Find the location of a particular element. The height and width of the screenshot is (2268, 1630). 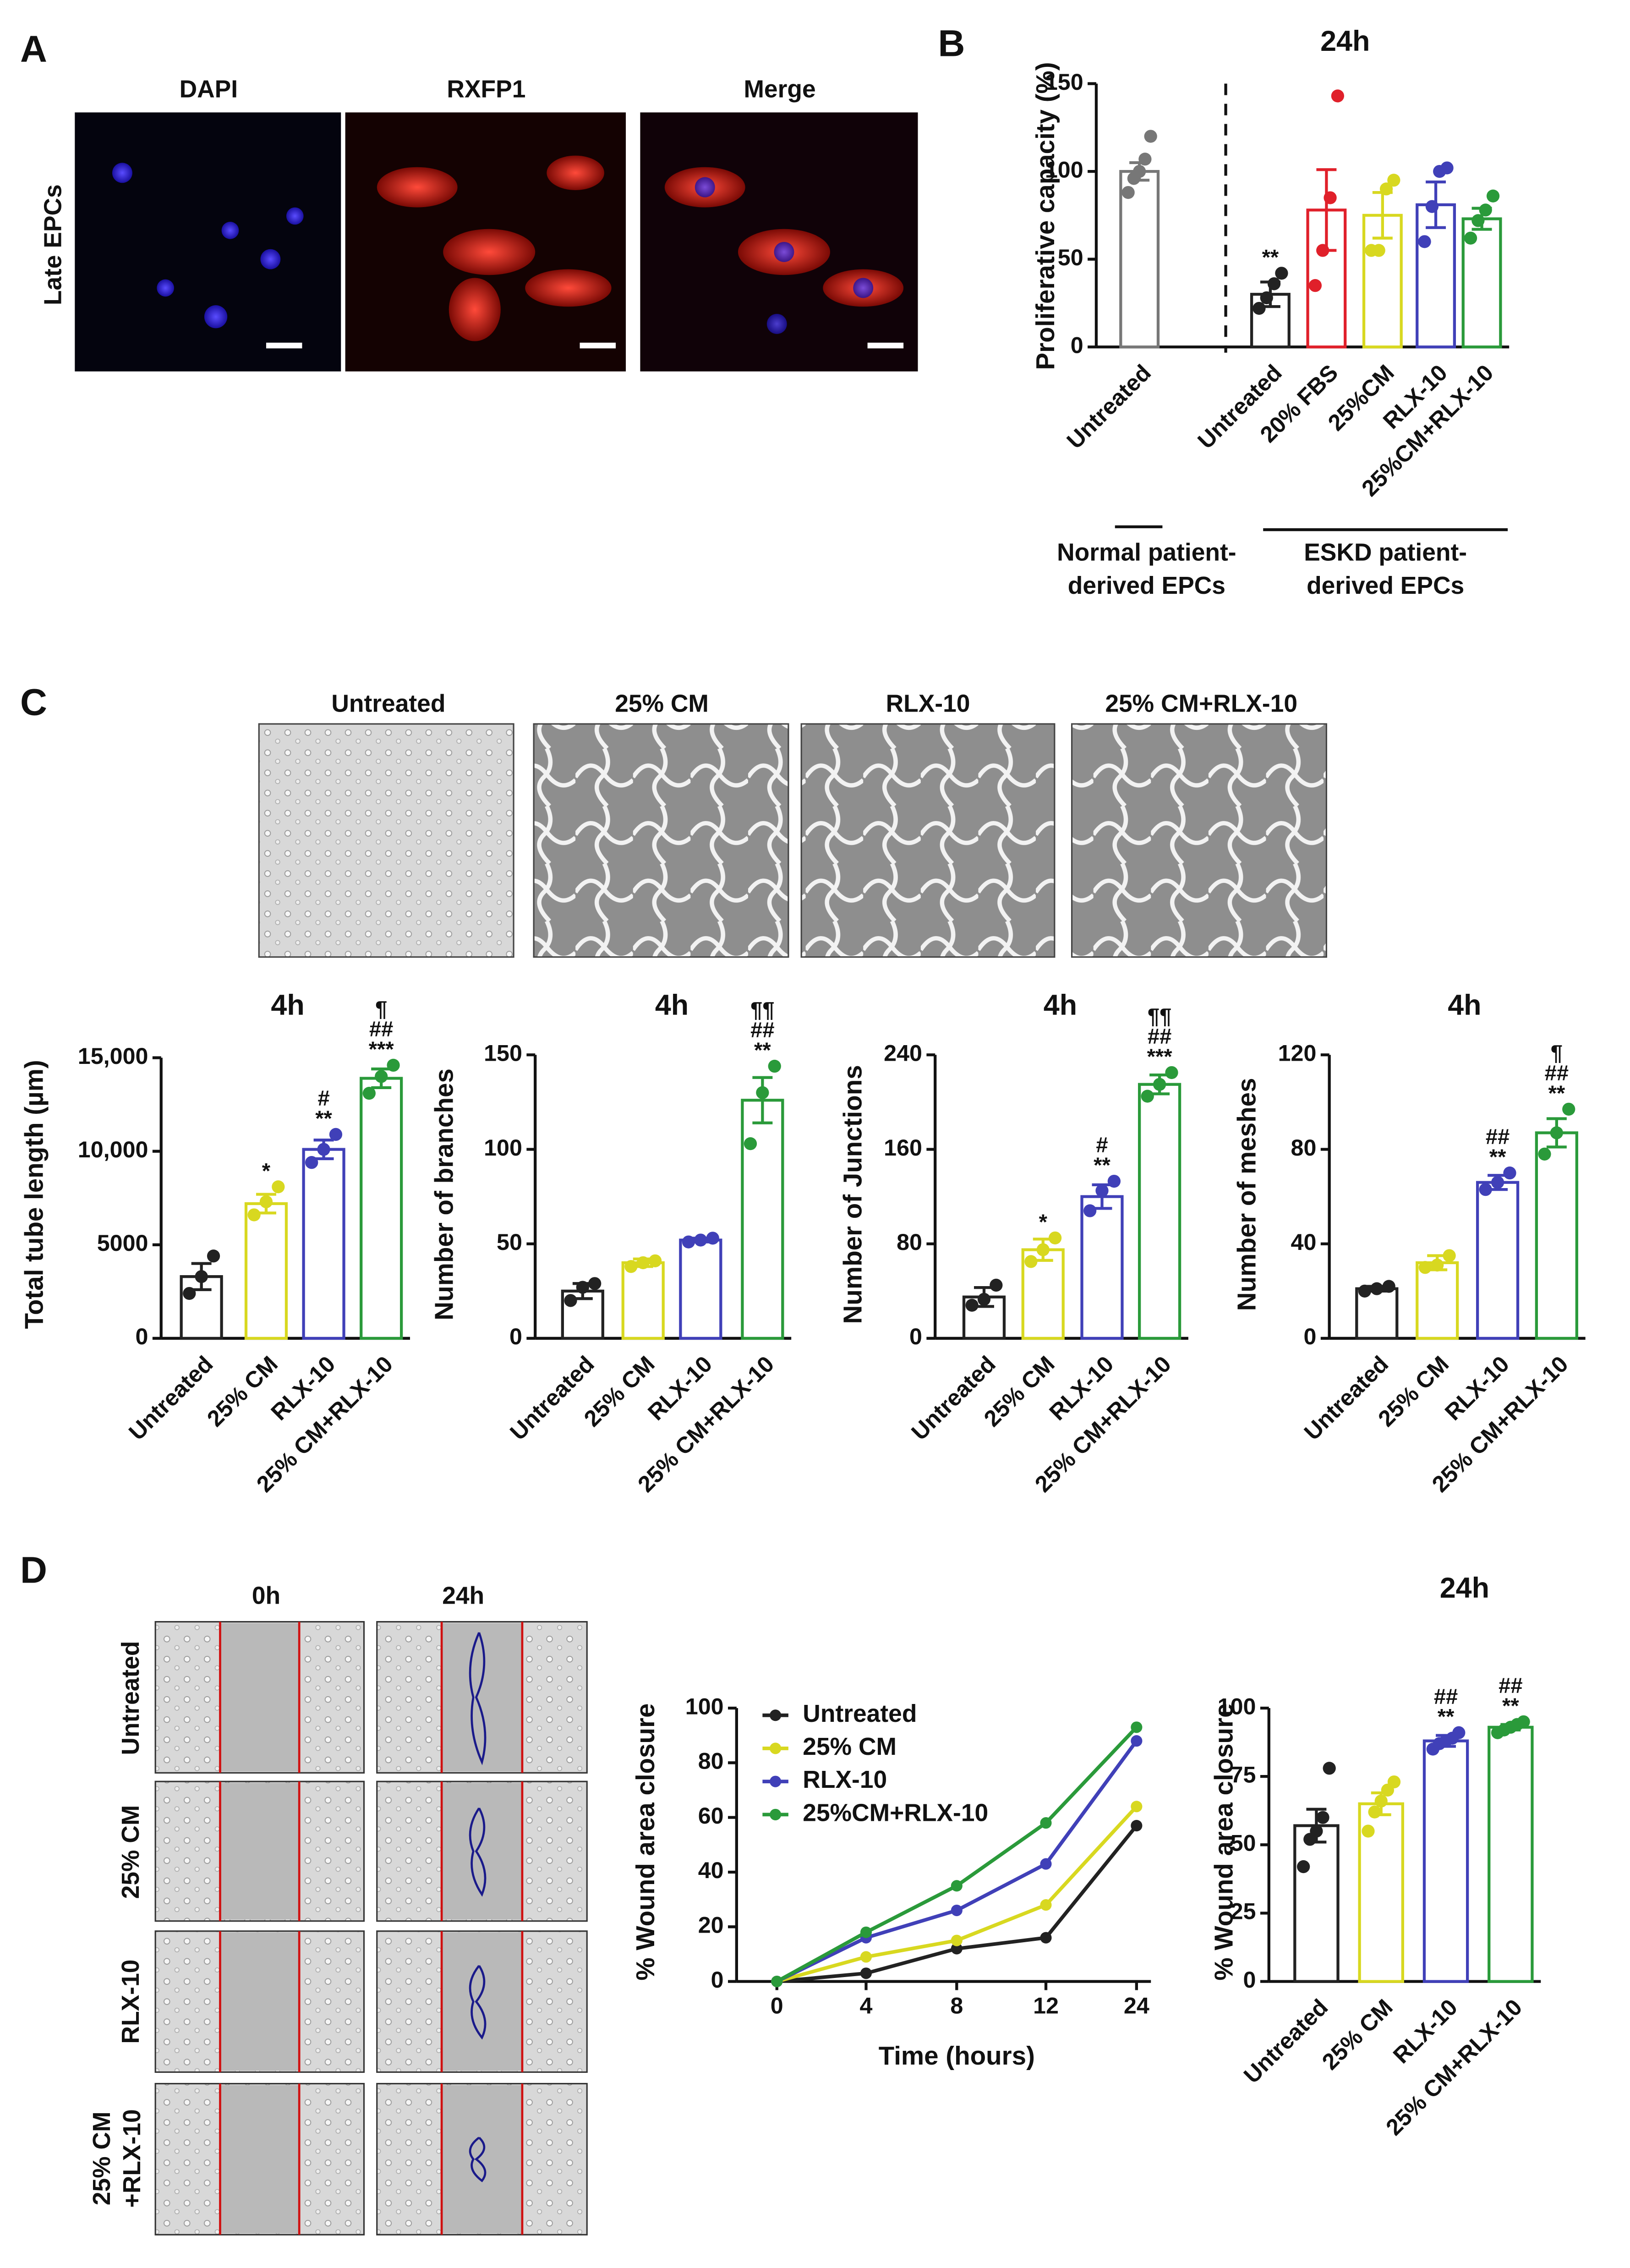

x-tick-label: 0 is located at coordinates (777, 2005).